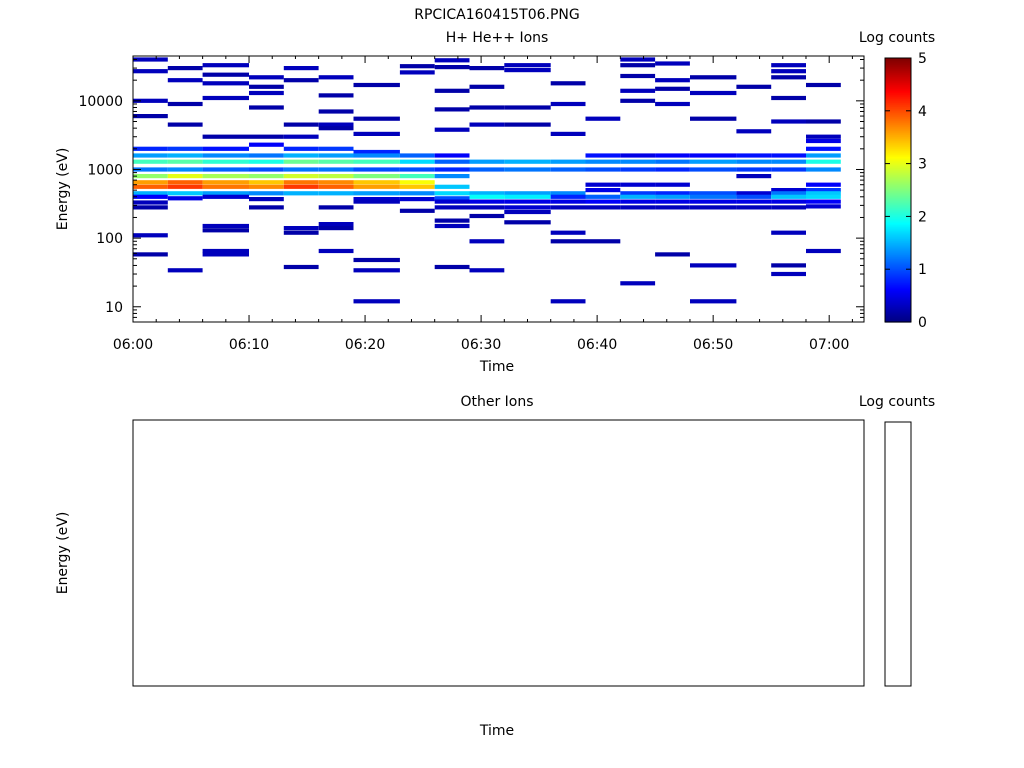 This screenshot has height=768, width=1024. What do you see at coordinates (922, 112) in the screenshot?
I see `colorbar-tick-label: 4` at bounding box center [922, 112].